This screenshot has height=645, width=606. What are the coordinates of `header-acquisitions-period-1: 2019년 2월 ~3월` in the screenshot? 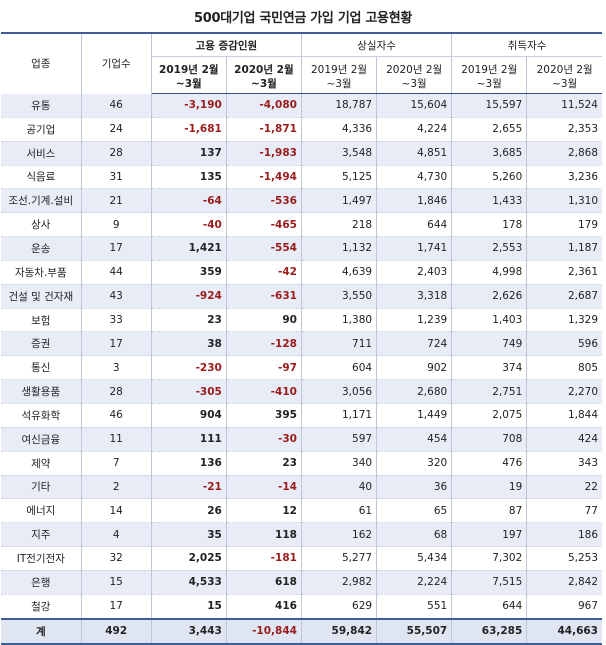 It's located at (489, 75).